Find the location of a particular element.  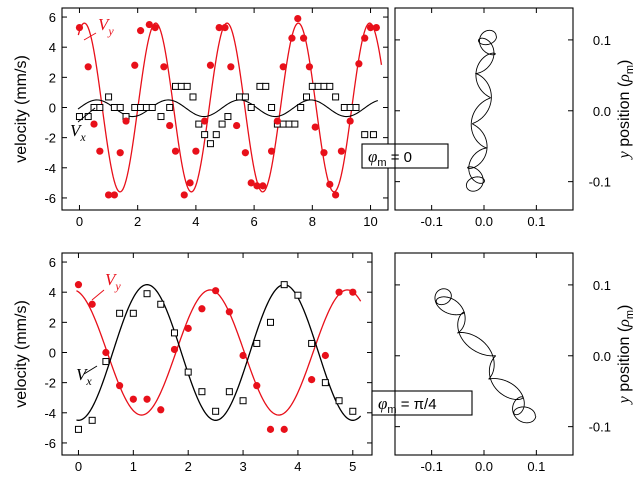

x-tick-label: -0.1 is located at coordinates (431, 466).